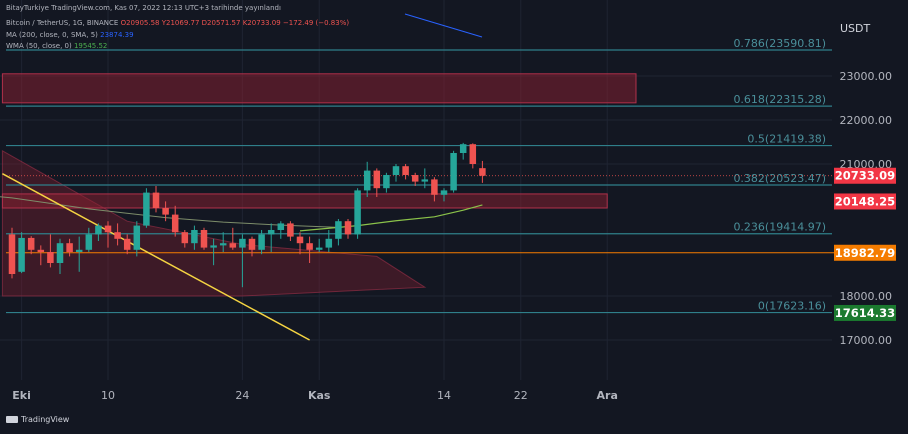 This screenshot has height=434, width=908. I want to click on x-tick-label: Ara, so click(607, 395).